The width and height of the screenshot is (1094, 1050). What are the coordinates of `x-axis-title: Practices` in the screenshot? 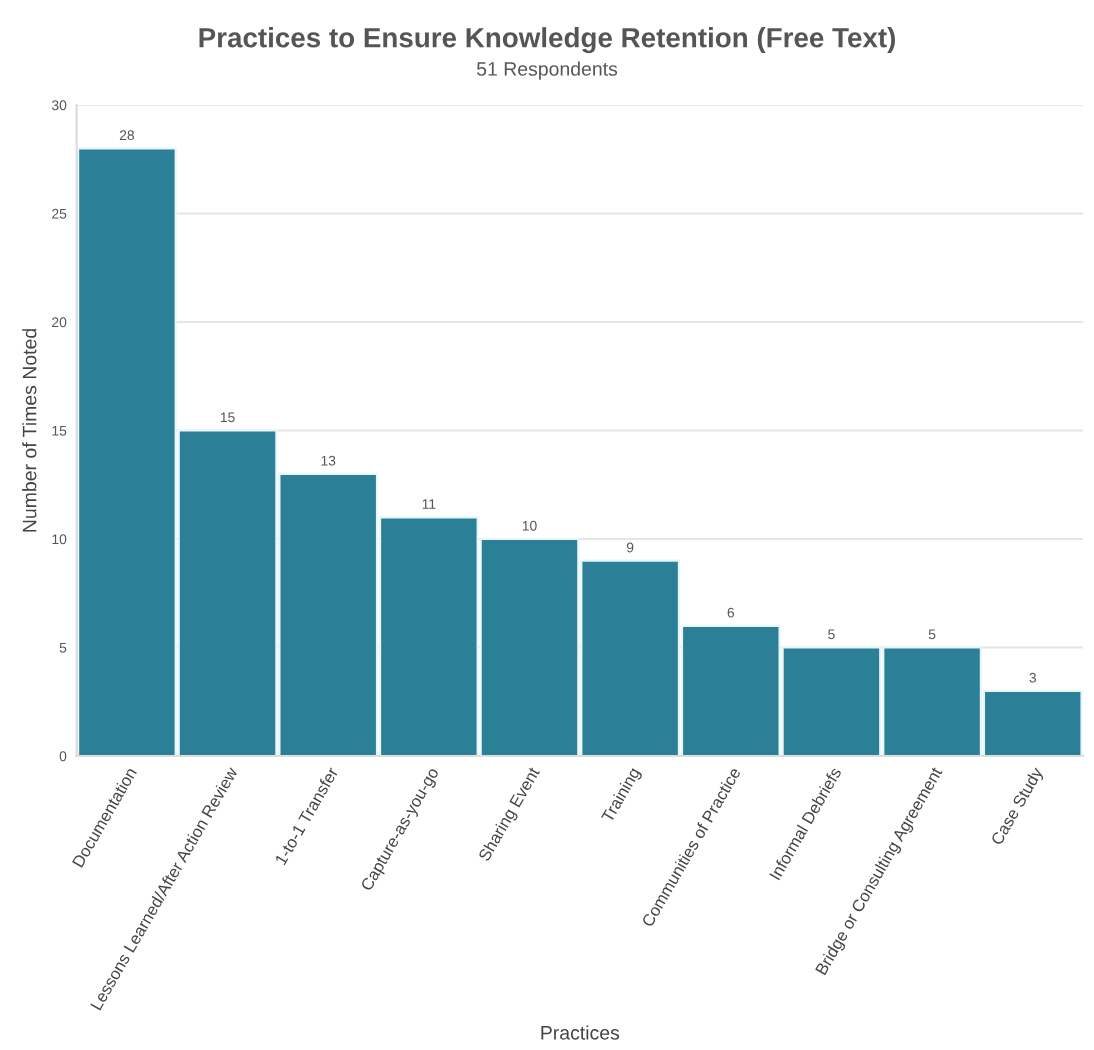 It's located at (580, 1032).